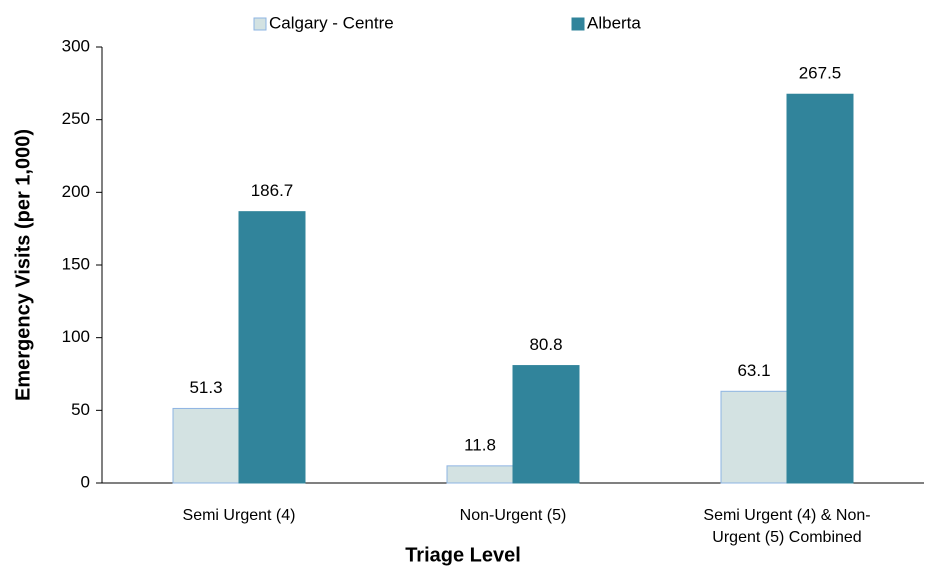 This screenshot has height=573, width=926. What do you see at coordinates (614, 22) in the screenshot?
I see `legend-label: Alberta` at bounding box center [614, 22].